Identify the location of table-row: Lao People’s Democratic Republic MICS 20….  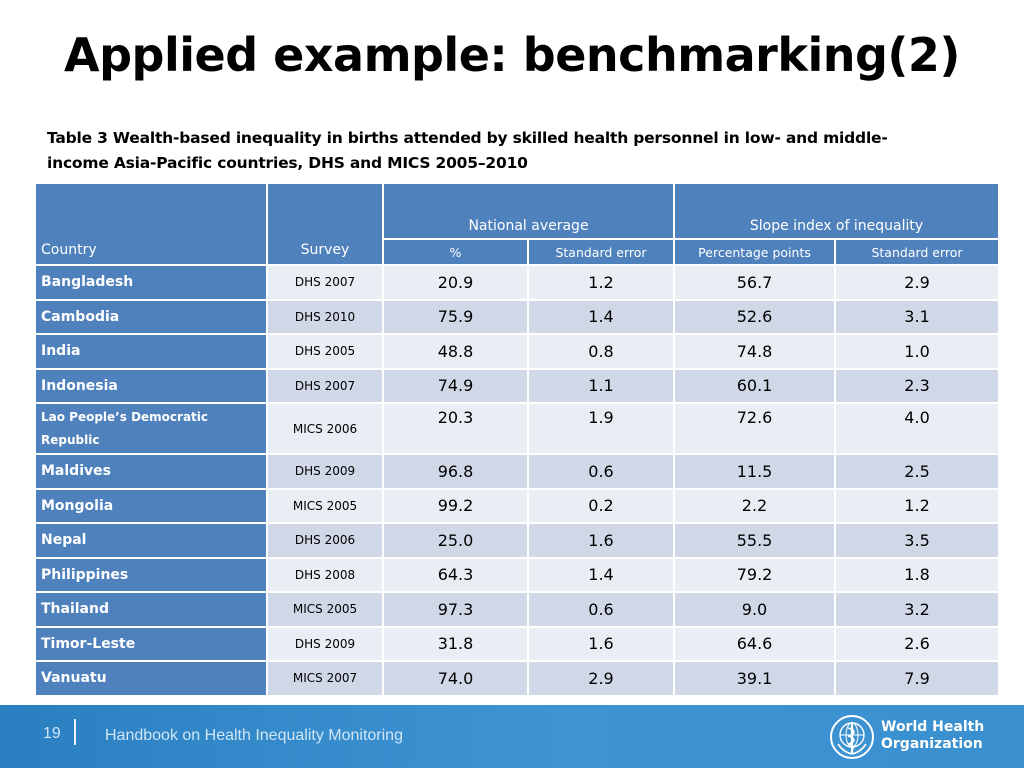
(517, 428).